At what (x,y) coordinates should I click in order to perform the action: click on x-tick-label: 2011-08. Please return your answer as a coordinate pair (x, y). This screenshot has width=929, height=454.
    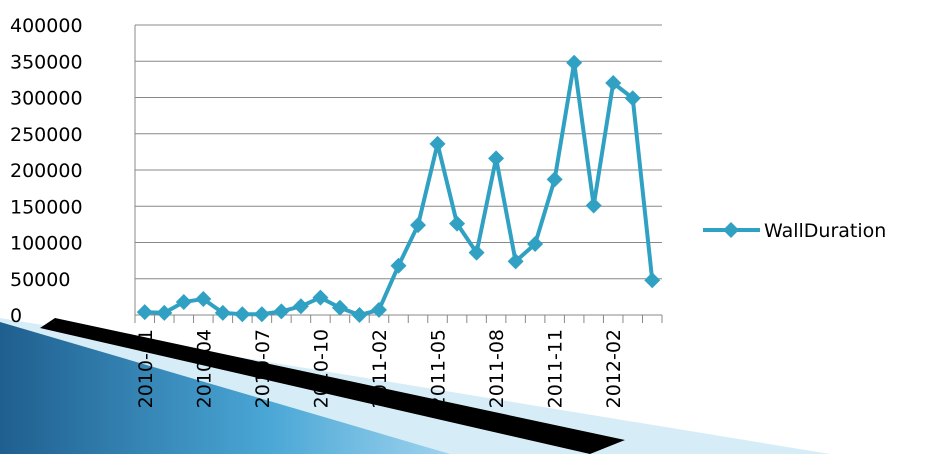
    Looking at the image, I should click on (497, 368).